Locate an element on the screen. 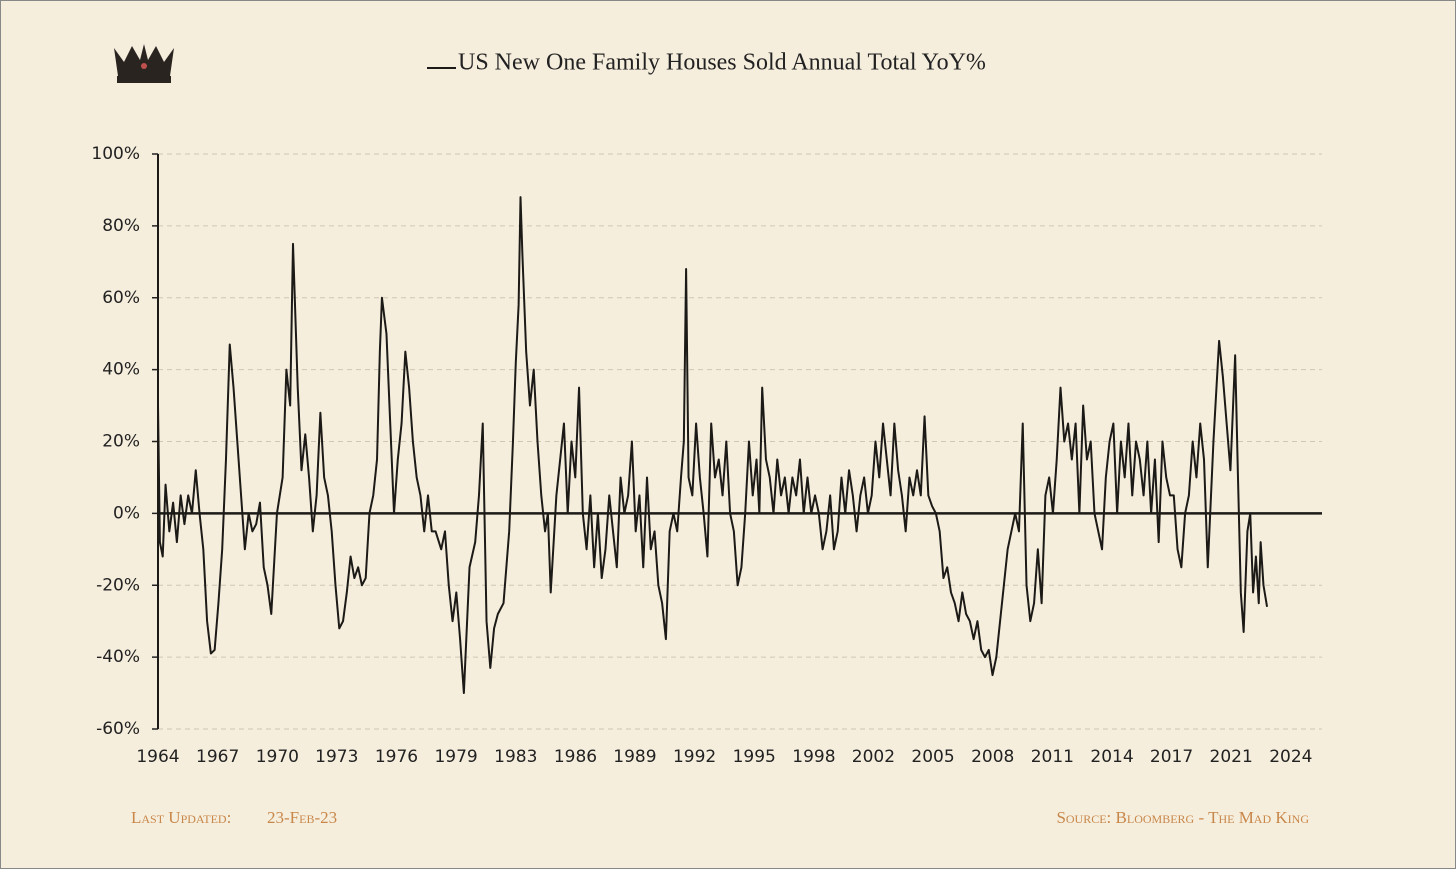 The image size is (1456, 869). y-tick-label: -40% is located at coordinates (118, 657).